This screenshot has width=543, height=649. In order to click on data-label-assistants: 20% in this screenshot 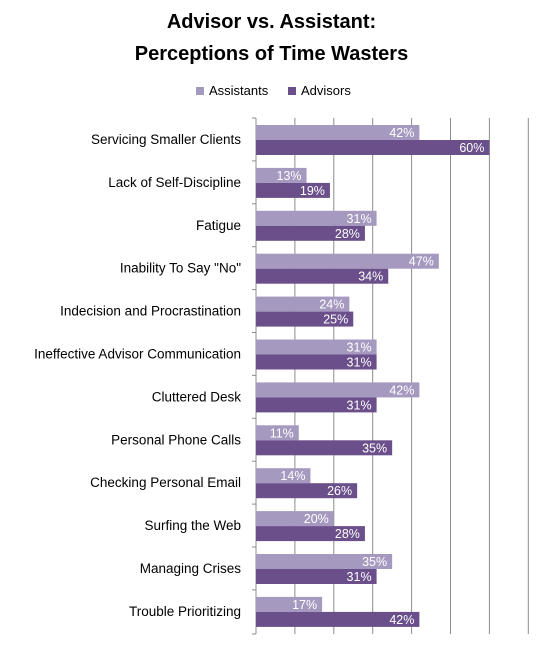, I will do `click(316, 519)`.